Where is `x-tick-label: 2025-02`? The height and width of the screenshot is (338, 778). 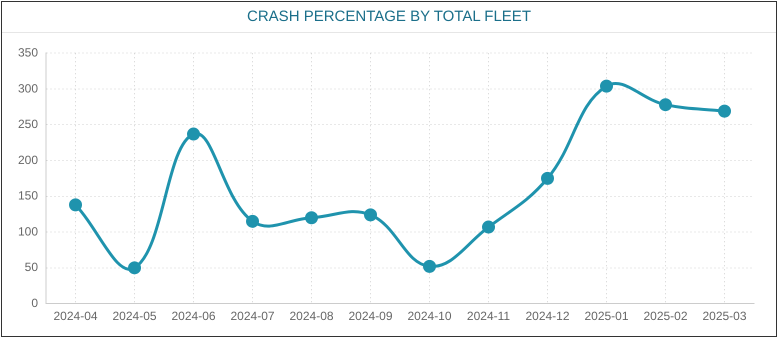 x-tick-label: 2025-02 is located at coordinates (665, 316).